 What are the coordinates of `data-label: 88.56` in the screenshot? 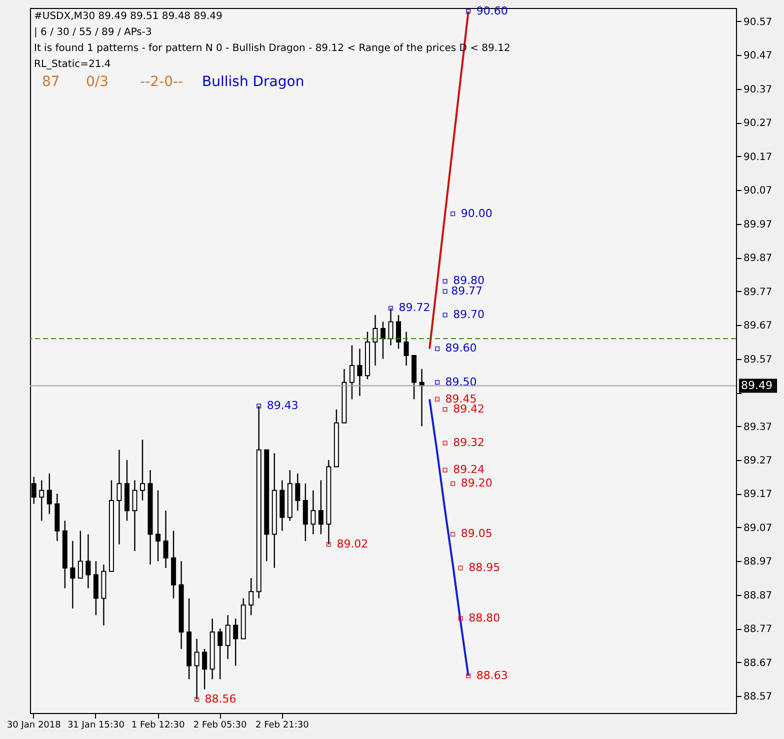 It's located at (220, 699).